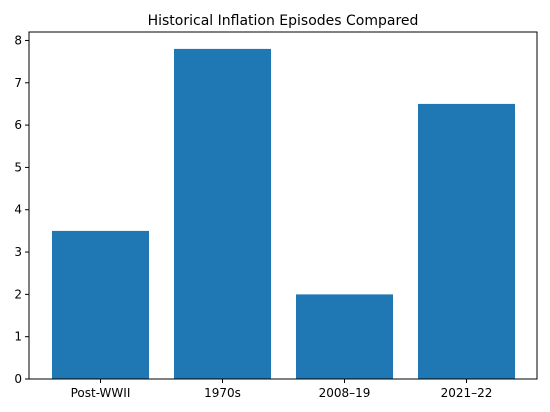  Describe the element at coordinates (282, 389) in the screenshot. I see `x-axis-ticks: Post-WWII 1970s 2008–19 2021–22` at that location.